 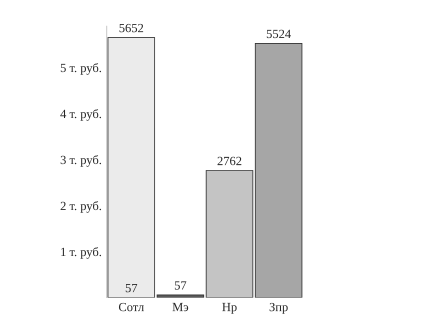 I want to click on x-tick-label: Зпр, so click(x=279, y=308).